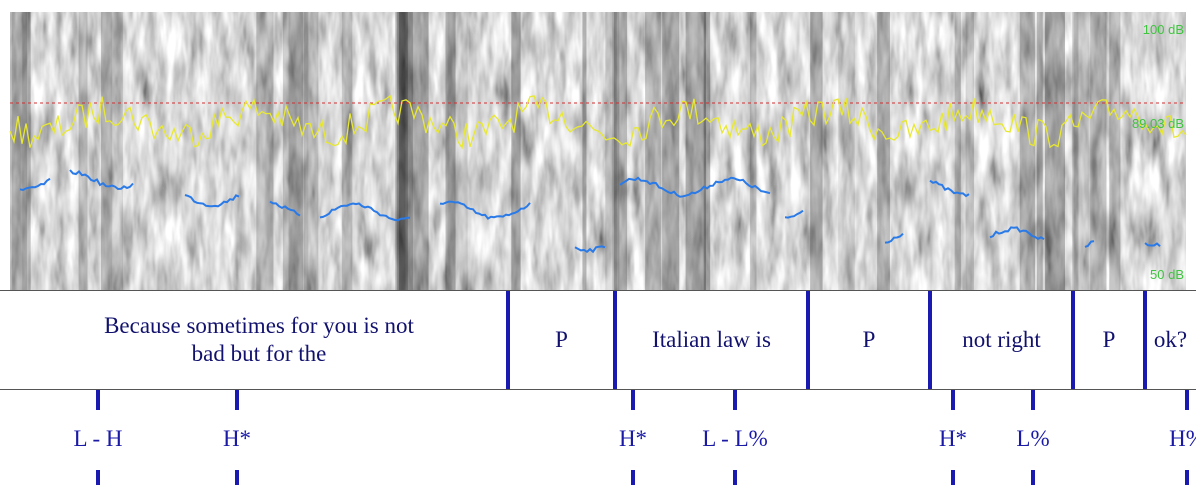 The width and height of the screenshot is (1196, 485). What do you see at coordinates (1033, 438) in the screenshot?
I see `point-label: L%` at bounding box center [1033, 438].